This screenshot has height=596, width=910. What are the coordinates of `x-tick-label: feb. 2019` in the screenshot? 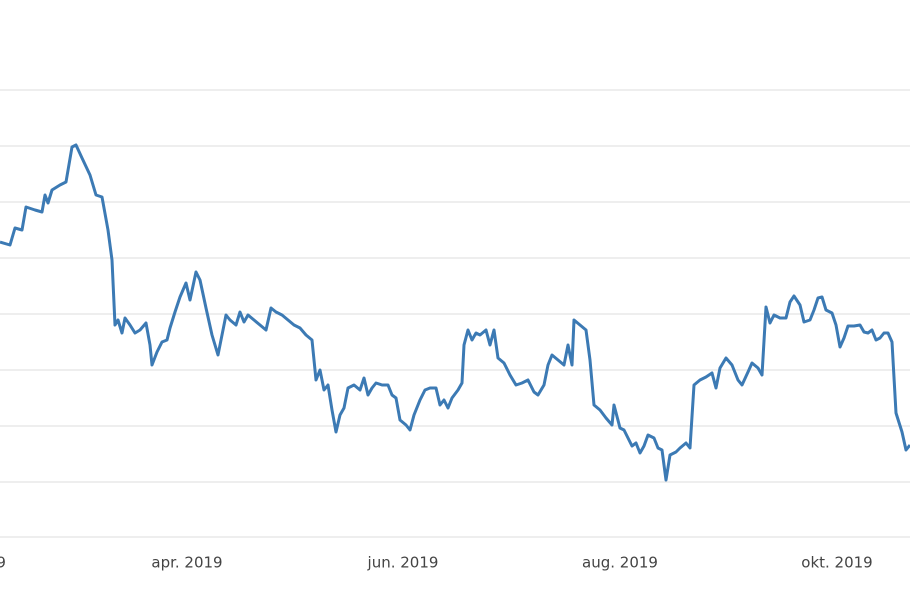 It's located at (3, 563).